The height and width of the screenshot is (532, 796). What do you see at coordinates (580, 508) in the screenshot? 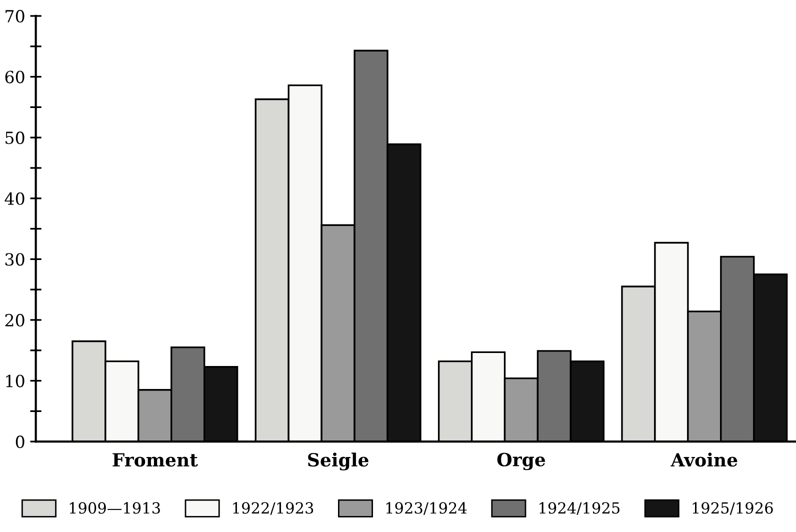
I see `legend-label: 1924/1925` at bounding box center [580, 508].